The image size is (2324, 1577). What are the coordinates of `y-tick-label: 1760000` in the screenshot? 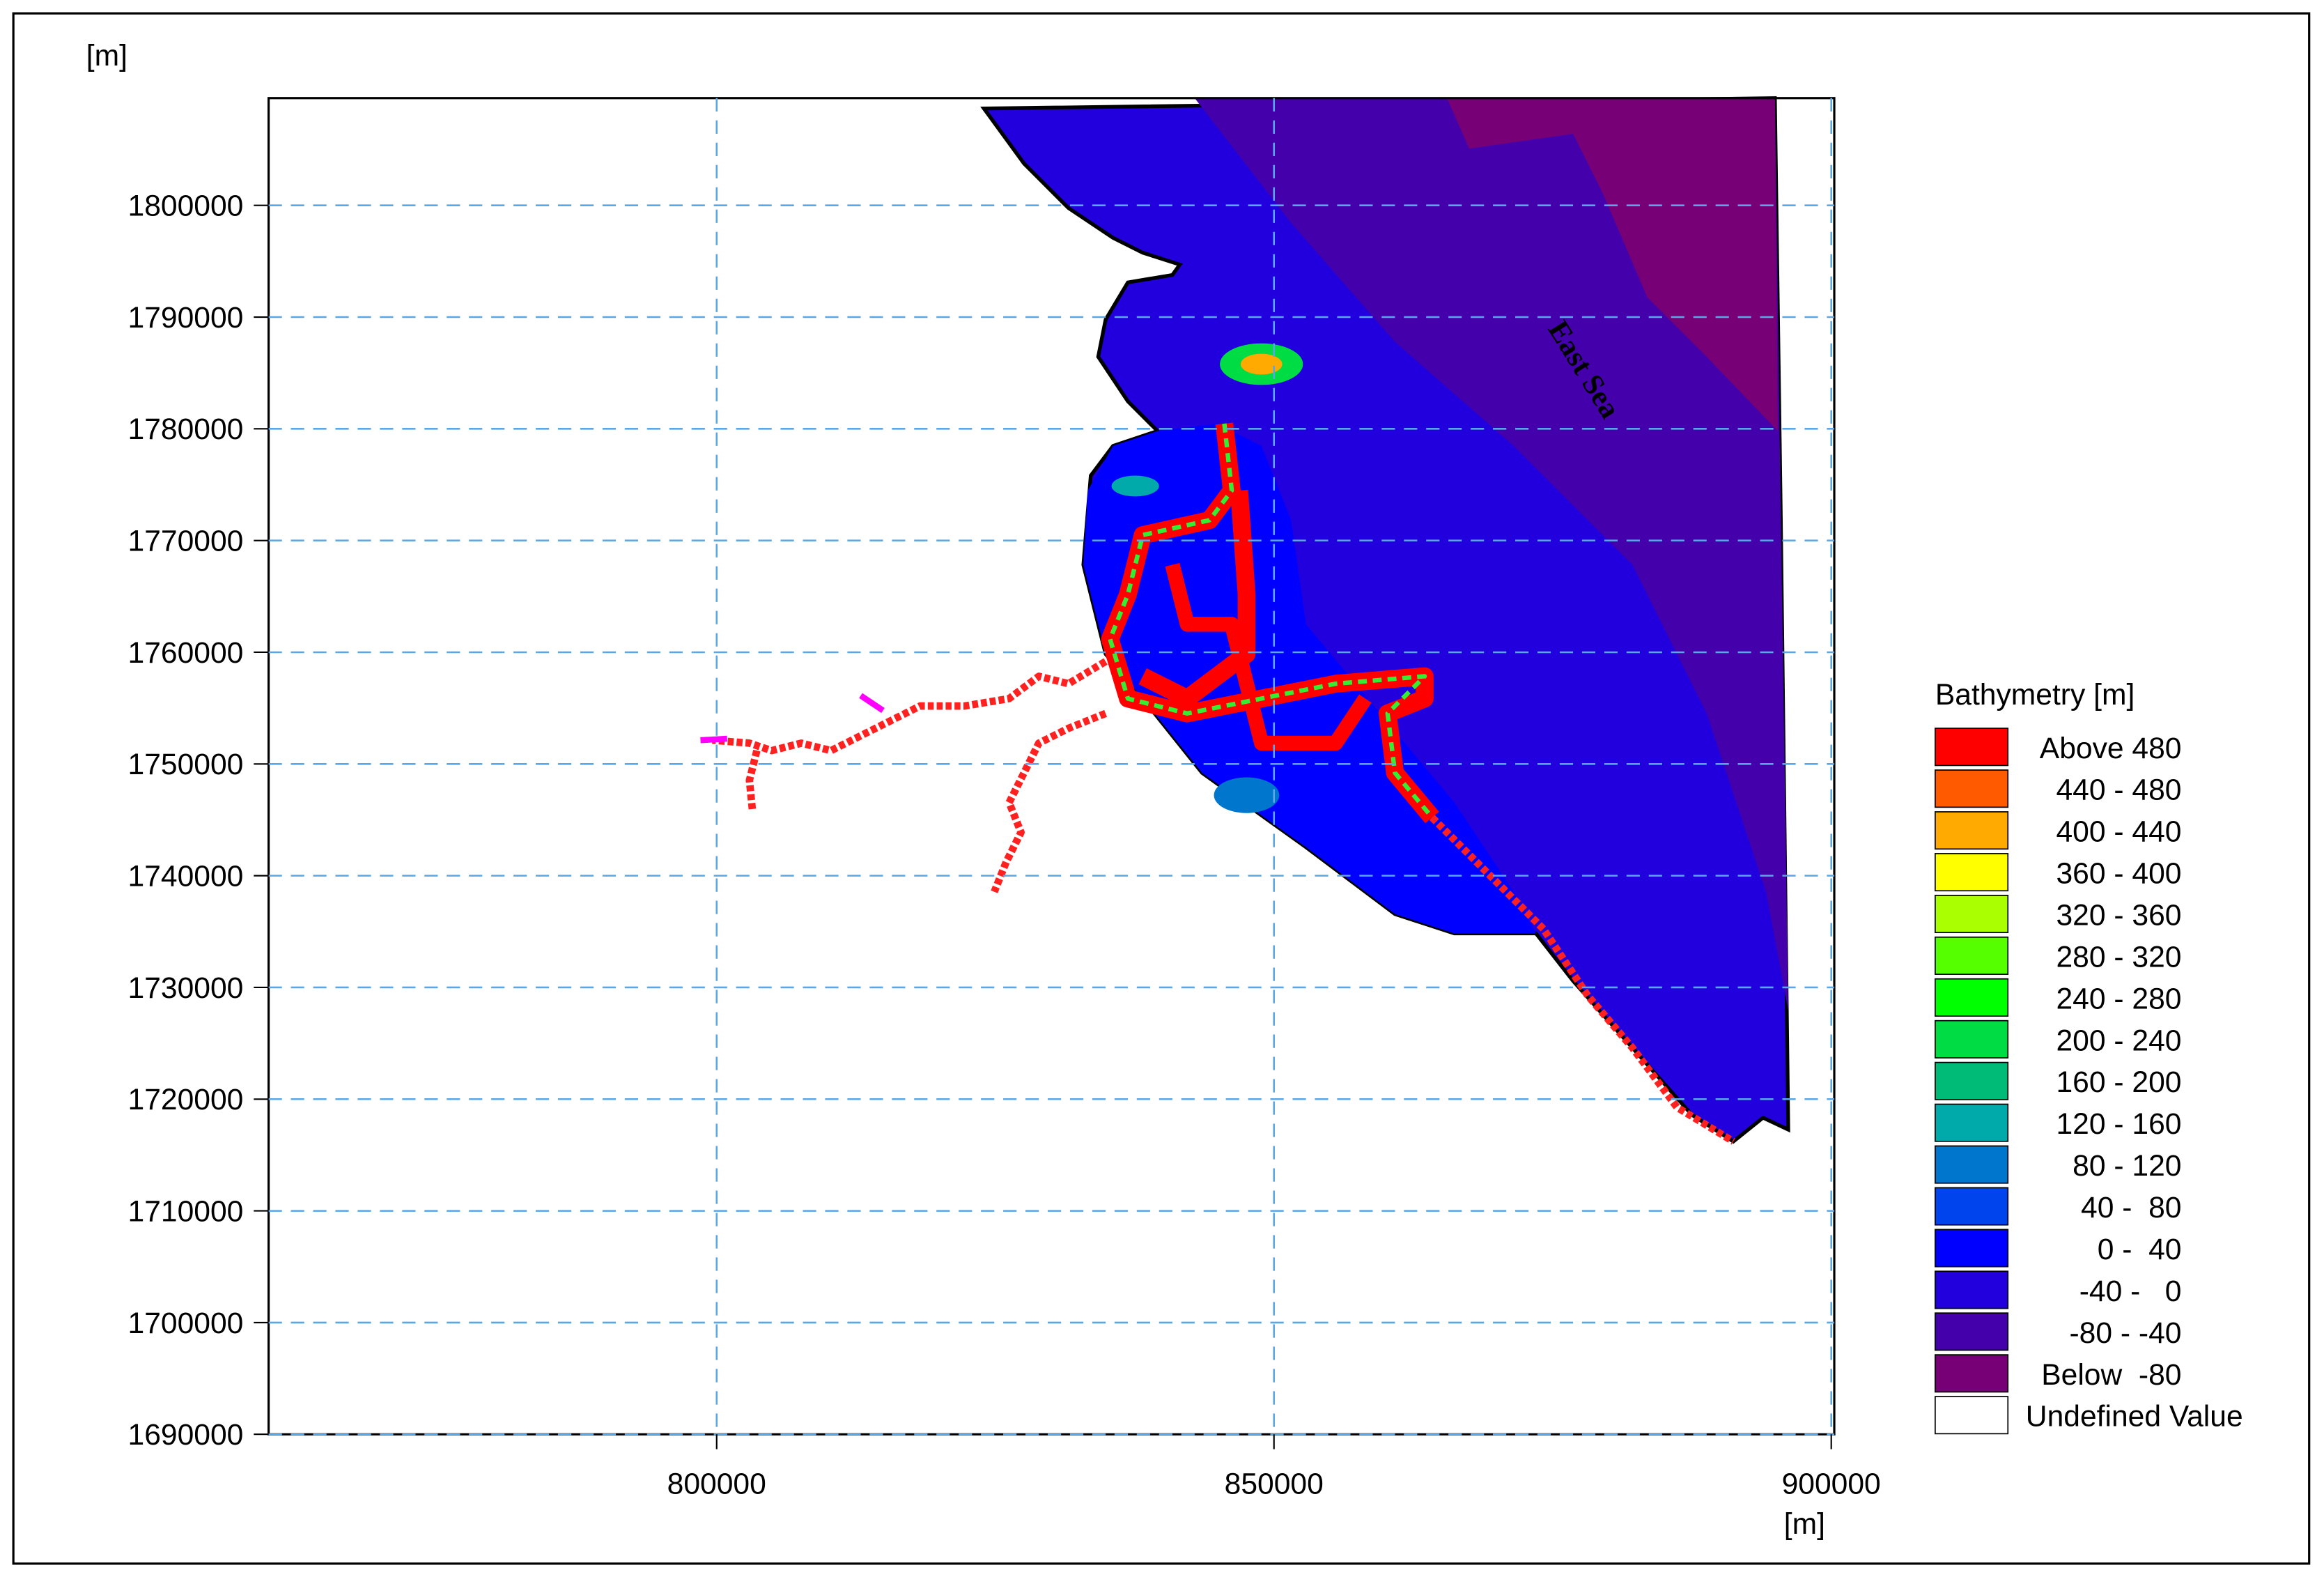 It's located at (186, 653).